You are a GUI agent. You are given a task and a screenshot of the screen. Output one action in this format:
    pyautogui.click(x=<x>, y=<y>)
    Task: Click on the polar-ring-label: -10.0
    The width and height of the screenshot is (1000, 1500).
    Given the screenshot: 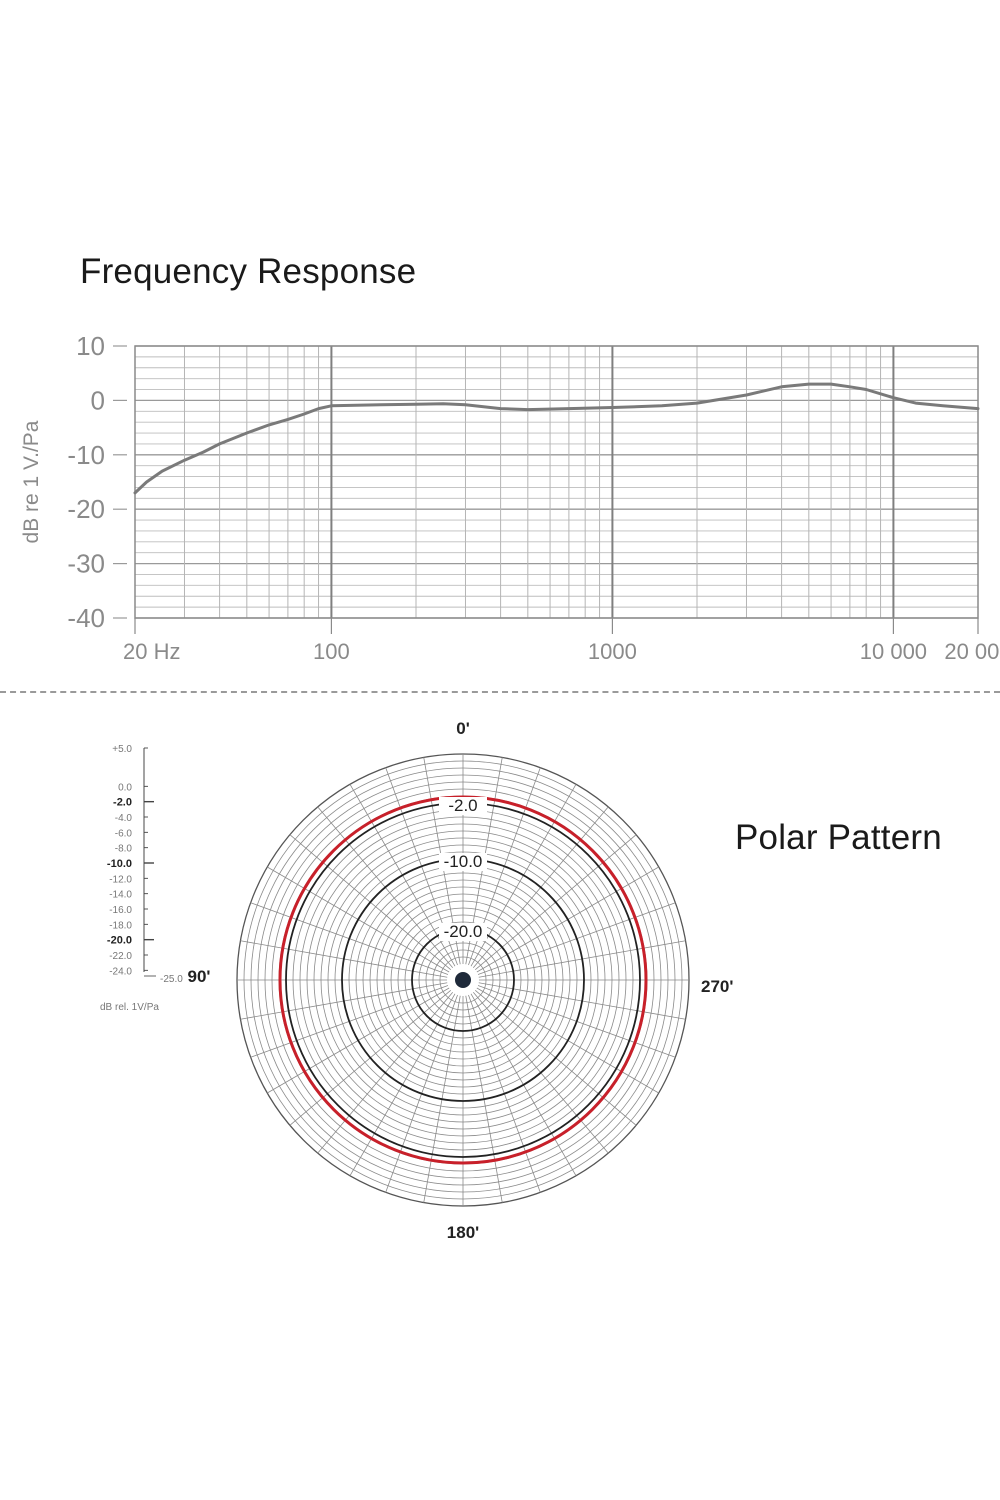 What is the action you would take?
    pyautogui.click(x=463, y=861)
    